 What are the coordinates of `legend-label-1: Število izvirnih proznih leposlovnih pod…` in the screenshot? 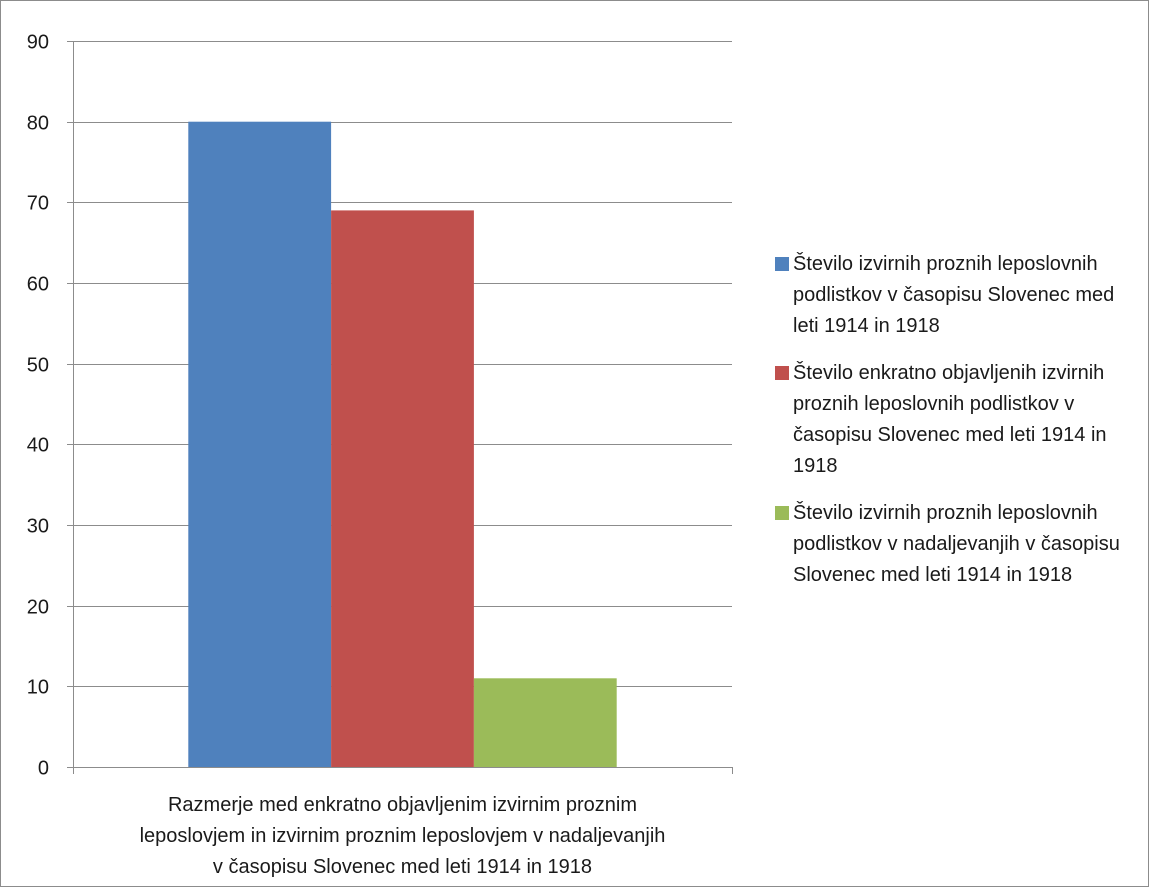 It's located at (954, 295).